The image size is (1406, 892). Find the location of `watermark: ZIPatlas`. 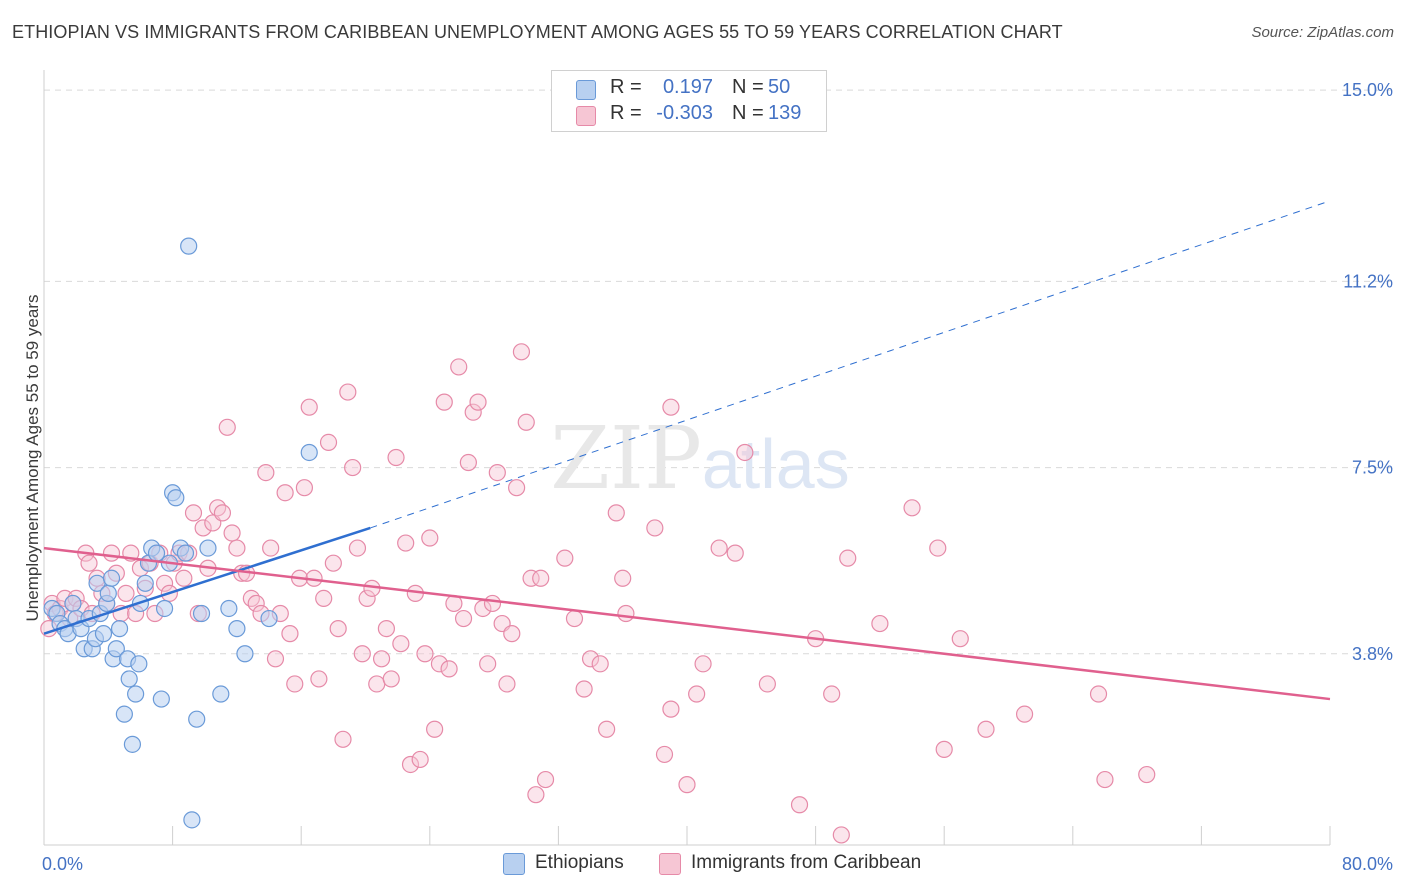

watermark: ZIPatlas is located at coordinates (699, 459).